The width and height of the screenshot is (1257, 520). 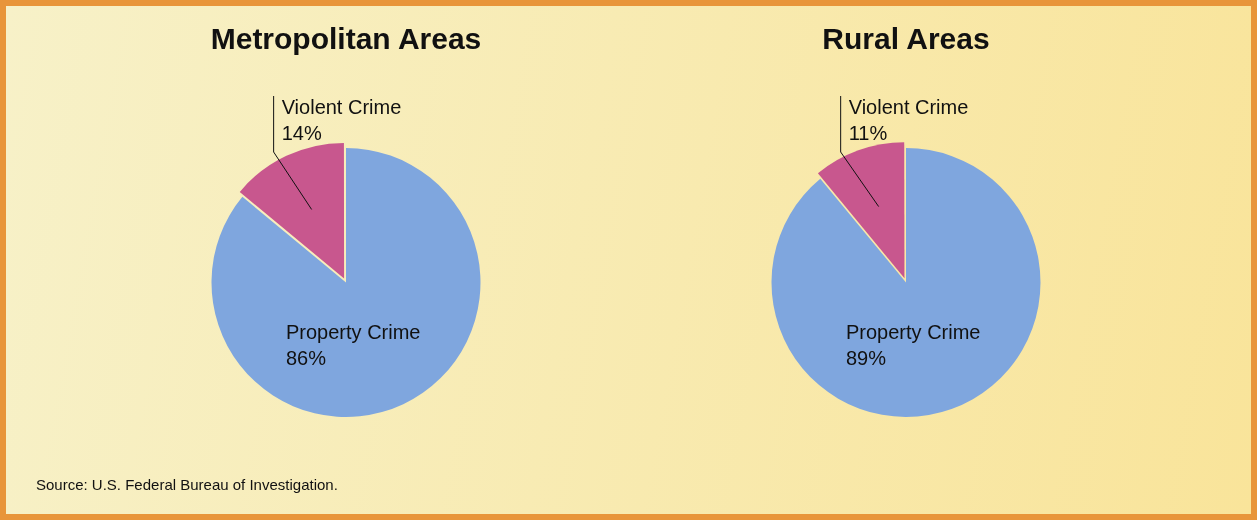 What do you see at coordinates (906, 39) in the screenshot?
I see `chart-title: Rural Areas` at bounding box center [906, 39].